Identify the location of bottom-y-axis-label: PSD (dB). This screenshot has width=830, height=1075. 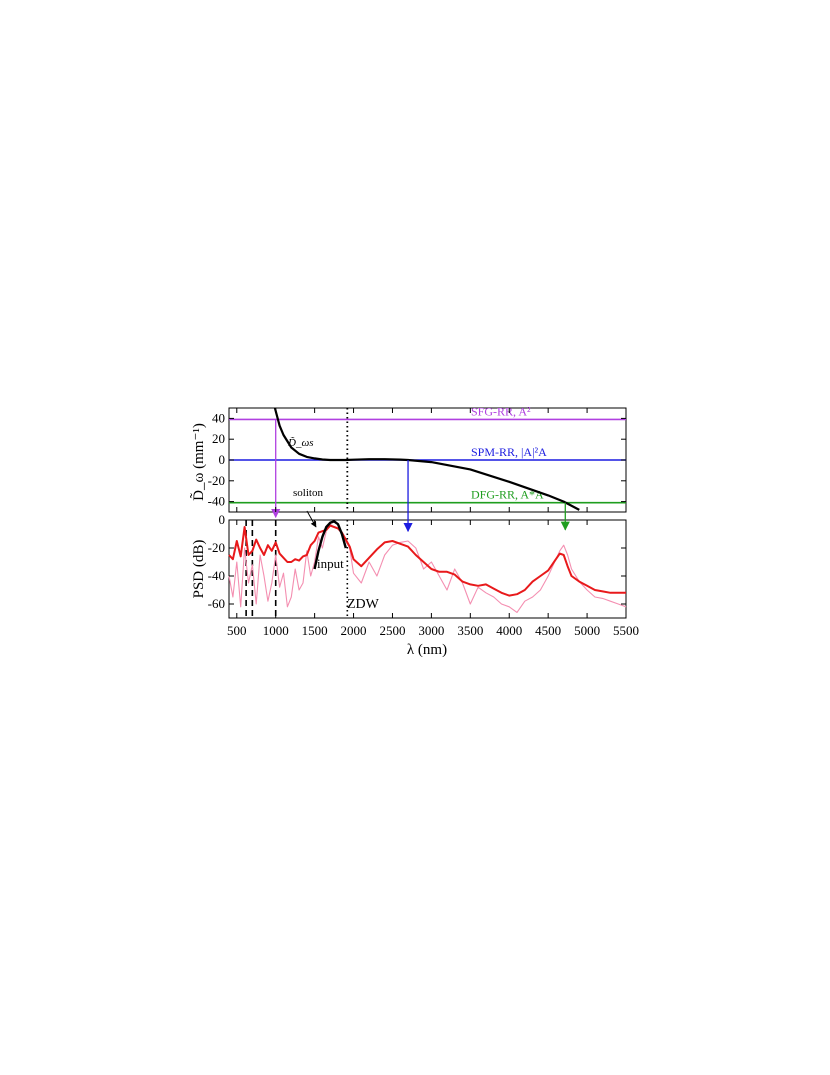
(199, 569).